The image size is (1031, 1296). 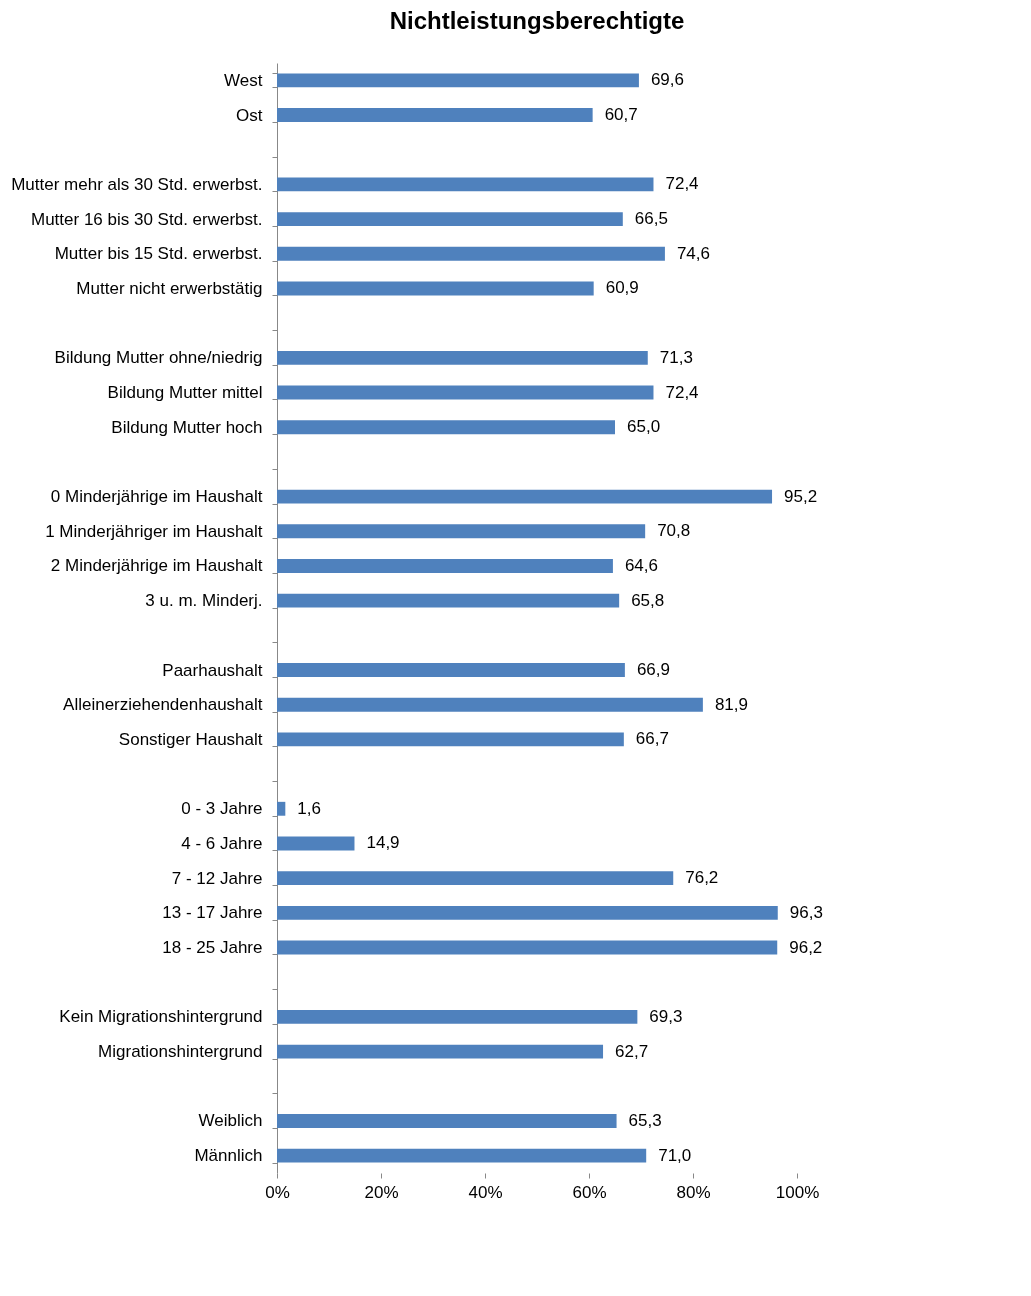 What do you see at coordinates (621, 115) in the screenshot?
I see `data-label: 60,7` at bounding box center [621, 115].